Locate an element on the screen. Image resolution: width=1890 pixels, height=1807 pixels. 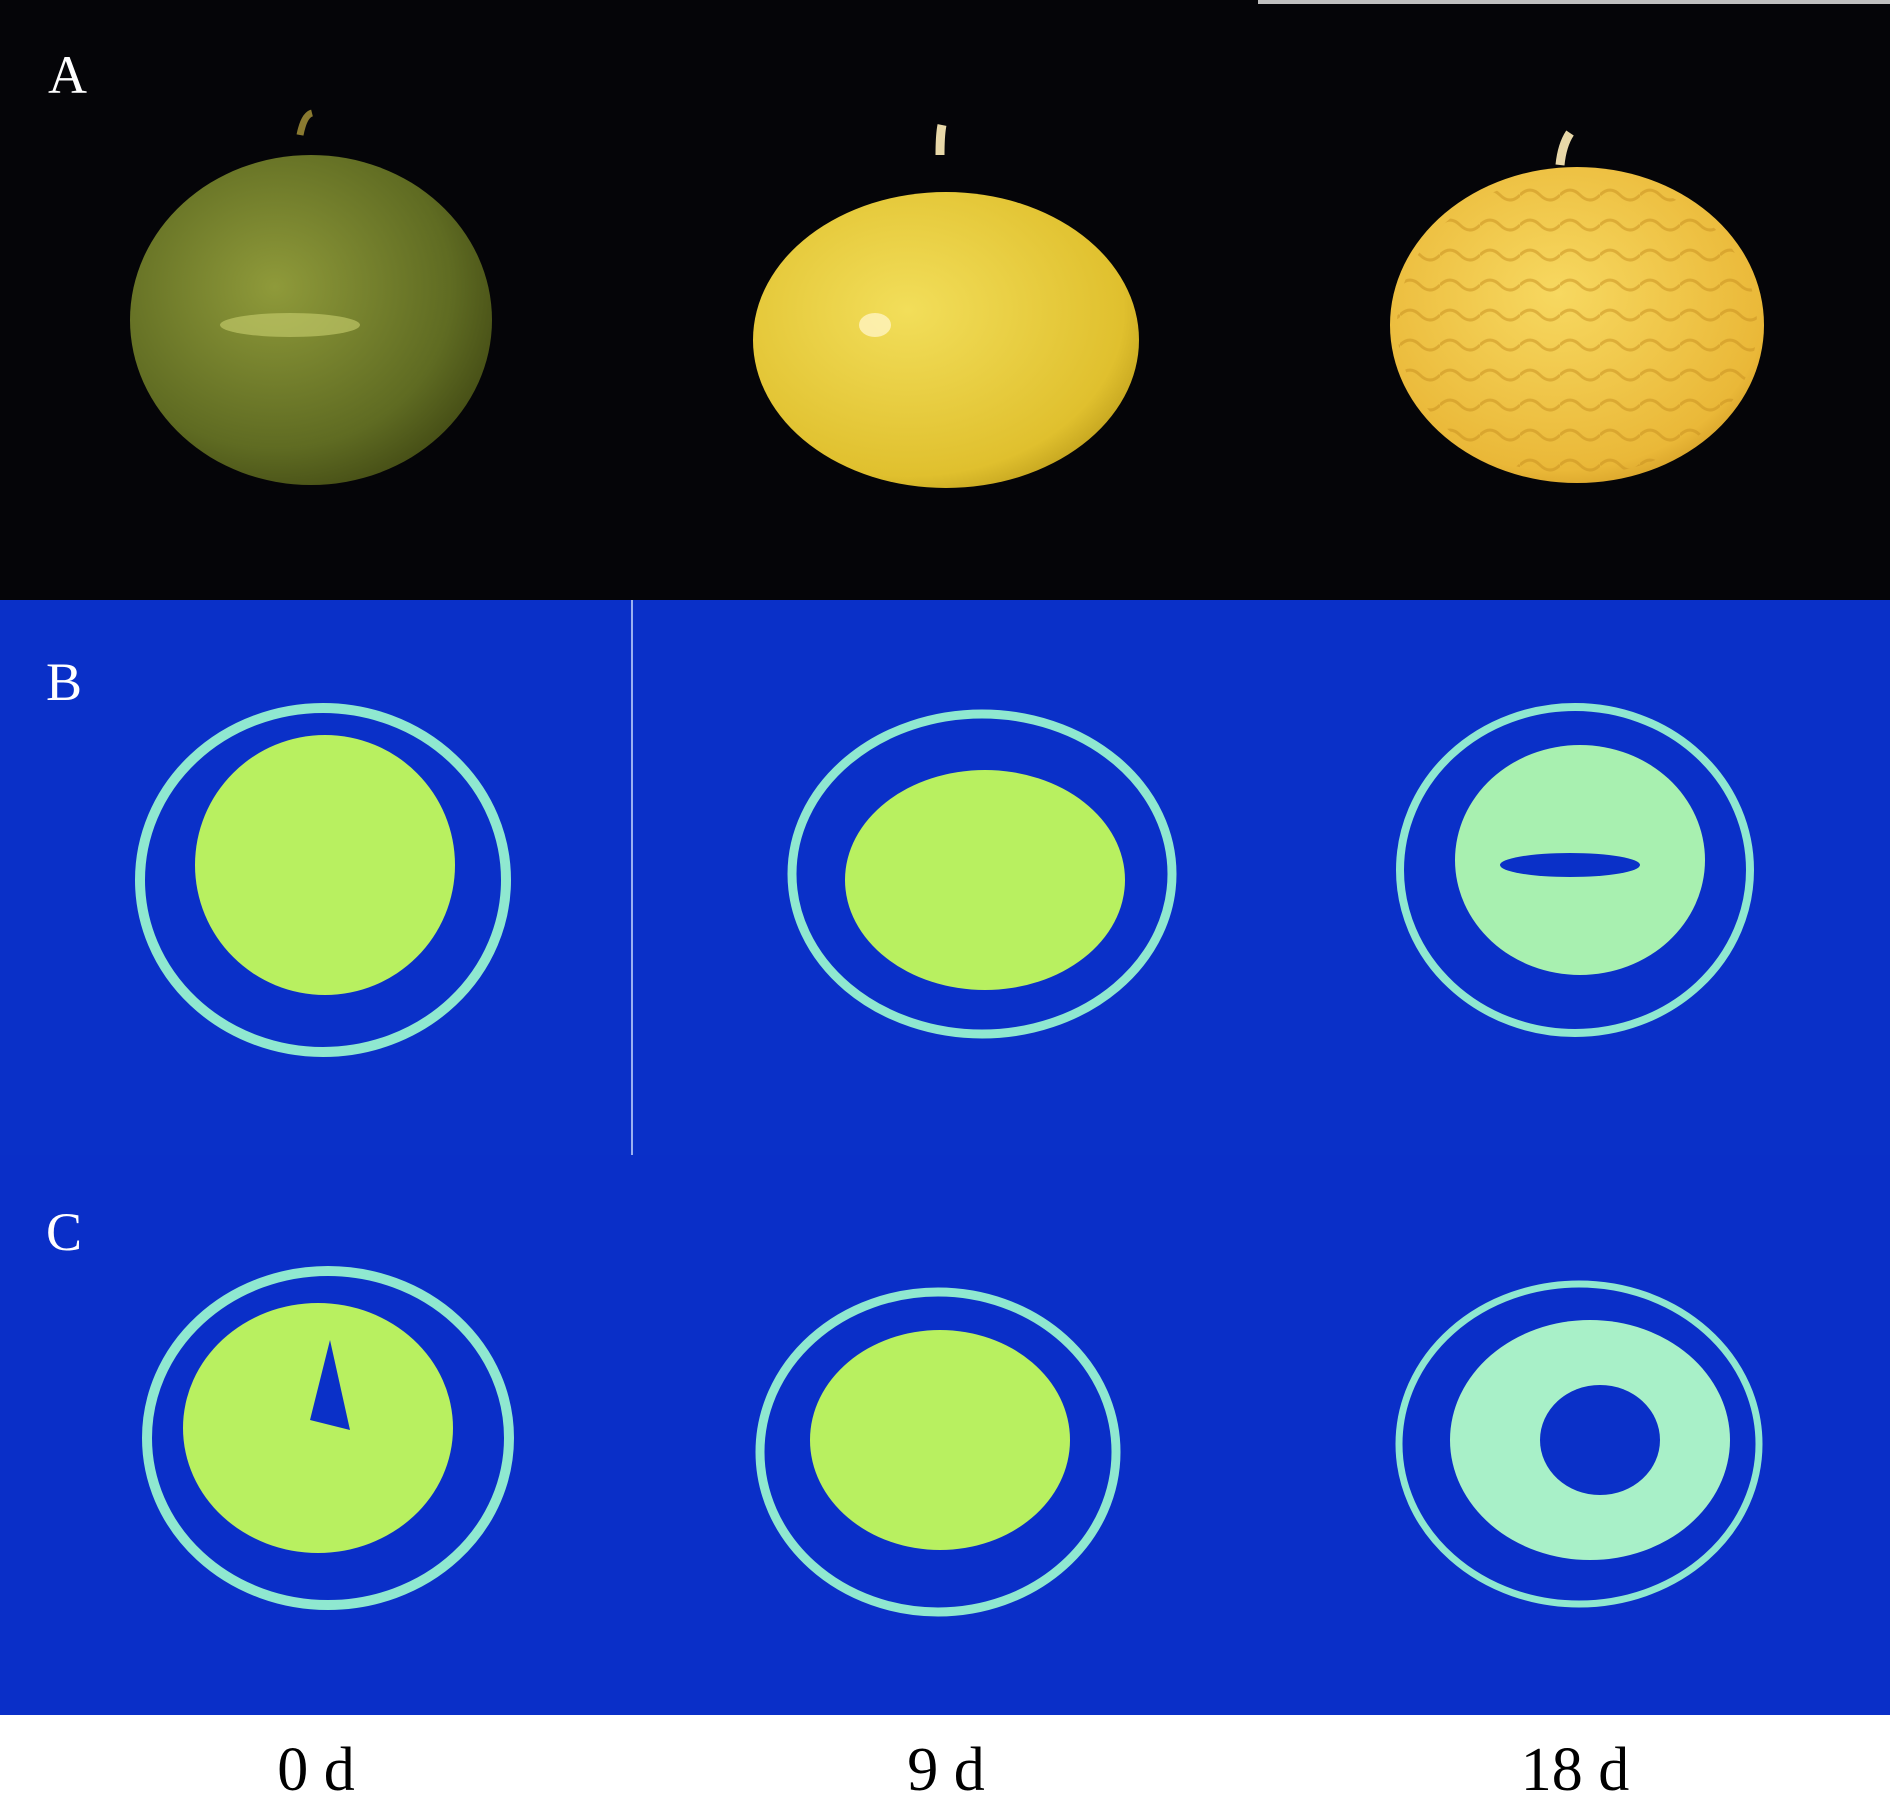
panel-label-c: C is located at coordinates (64, 1232).